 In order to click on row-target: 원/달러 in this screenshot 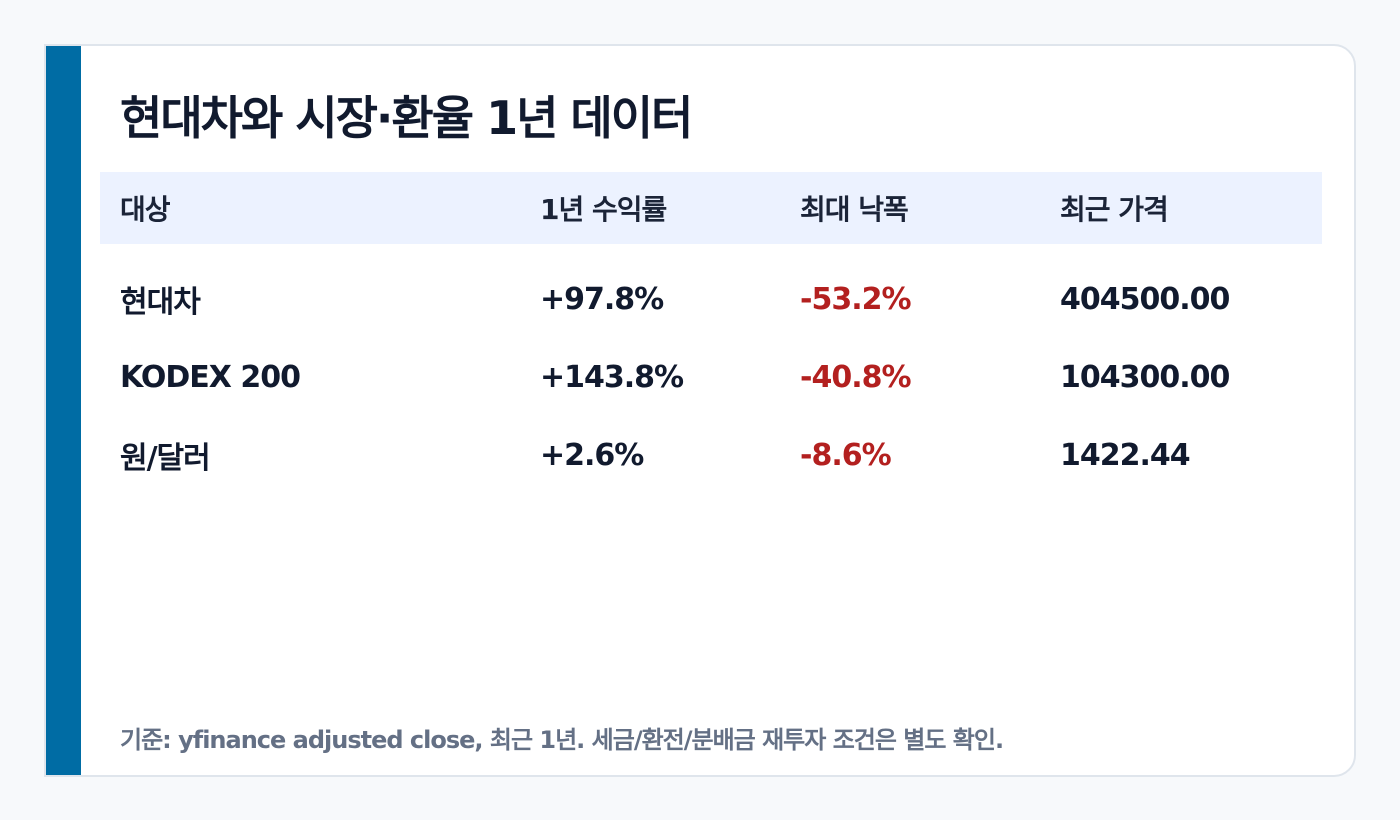, I will do `click(165, 458)`.